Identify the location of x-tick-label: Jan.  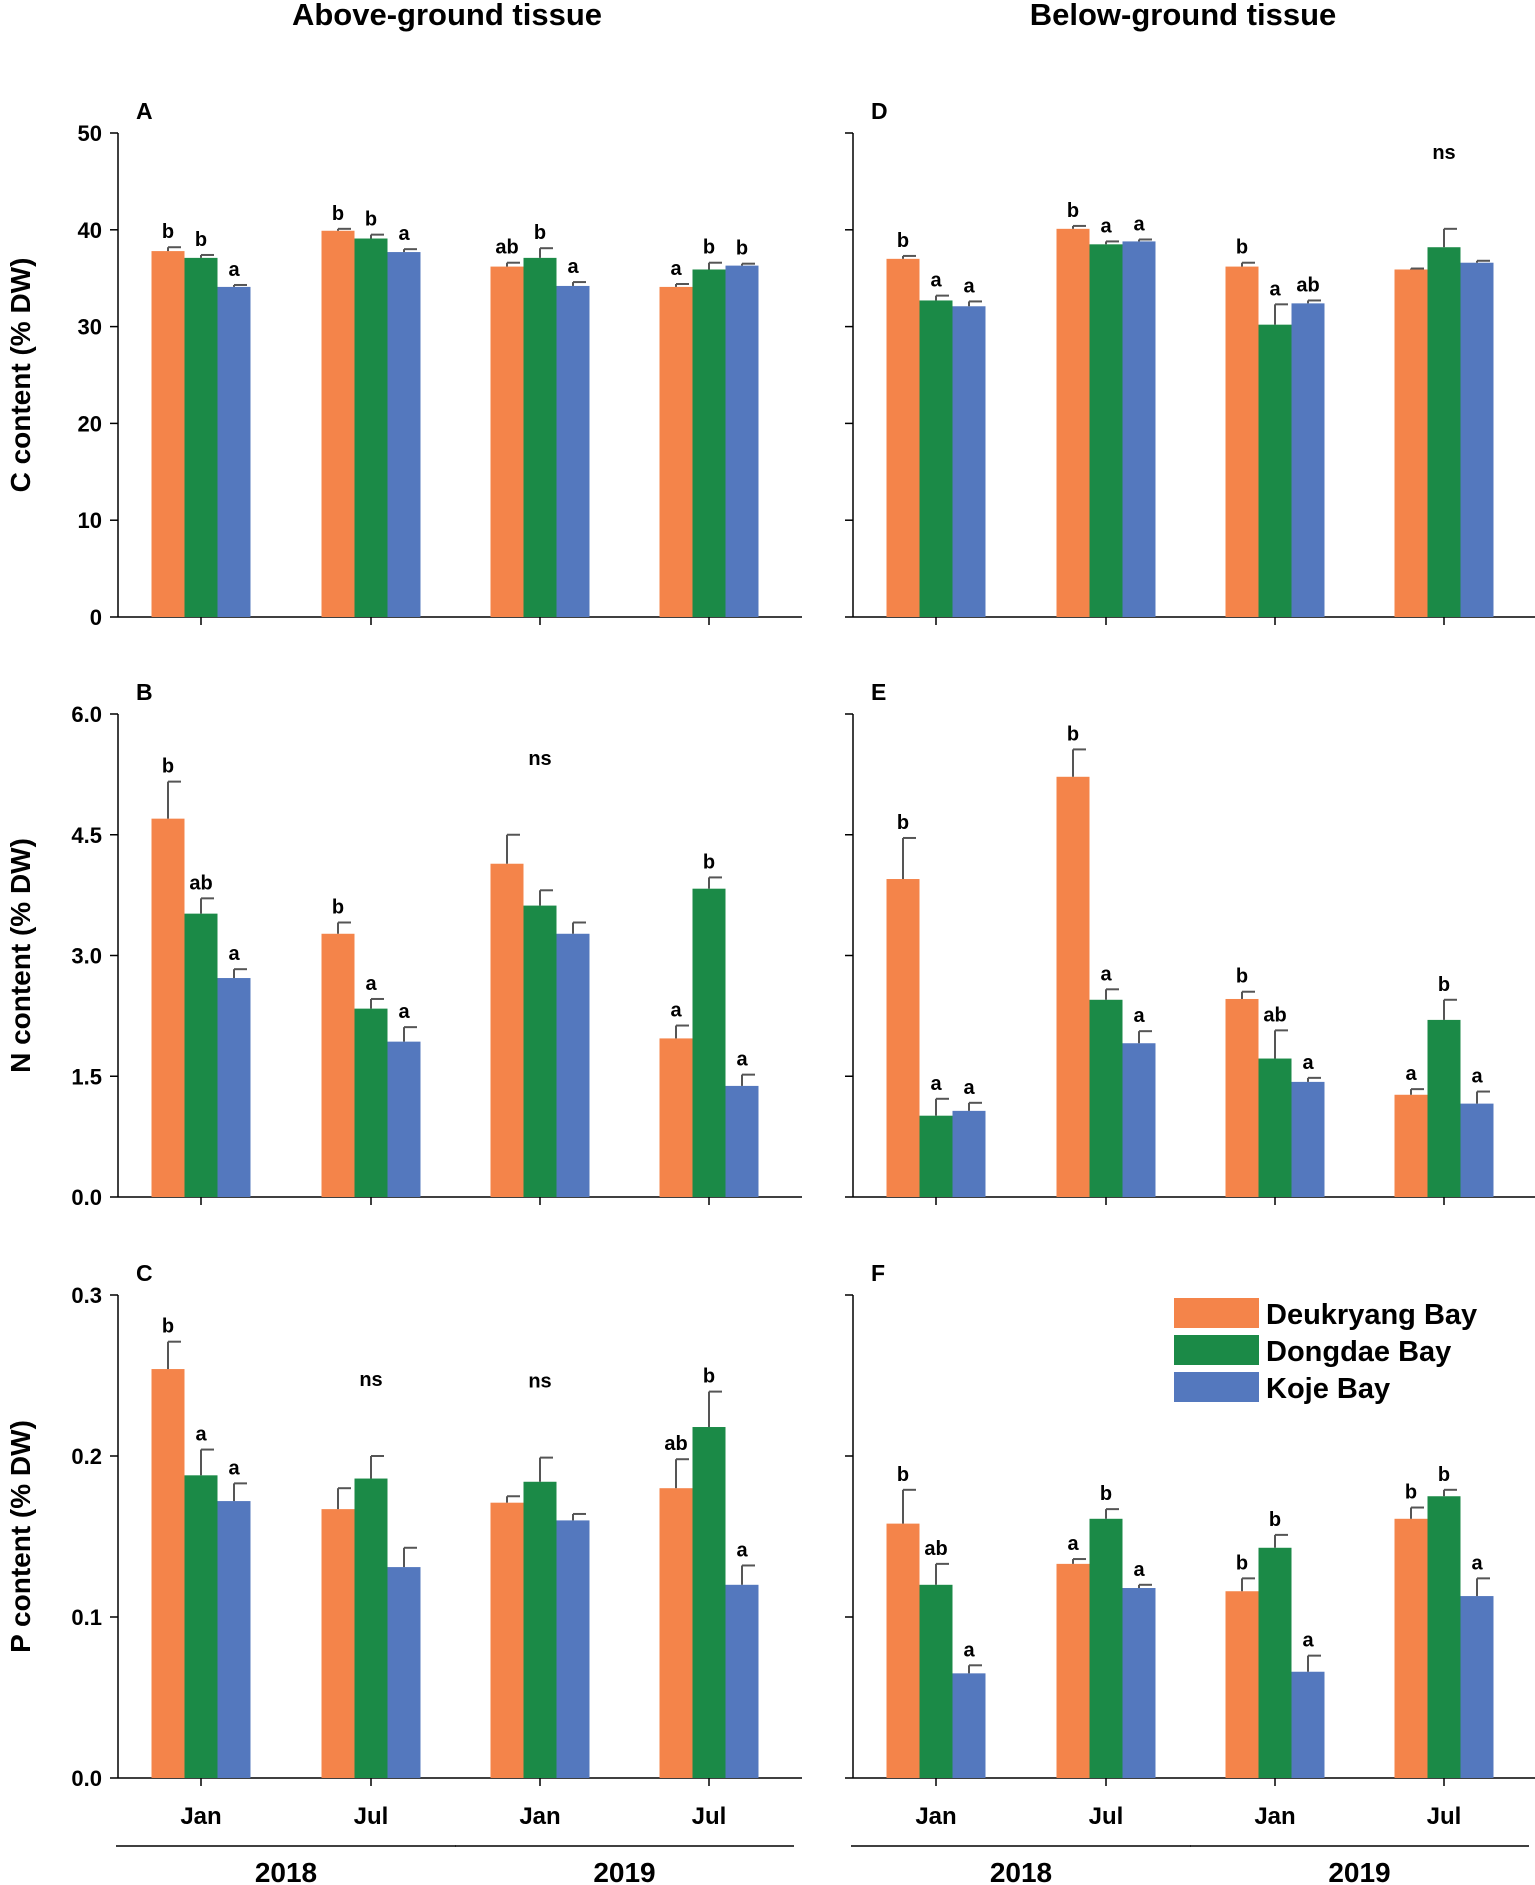
(200, 1816).